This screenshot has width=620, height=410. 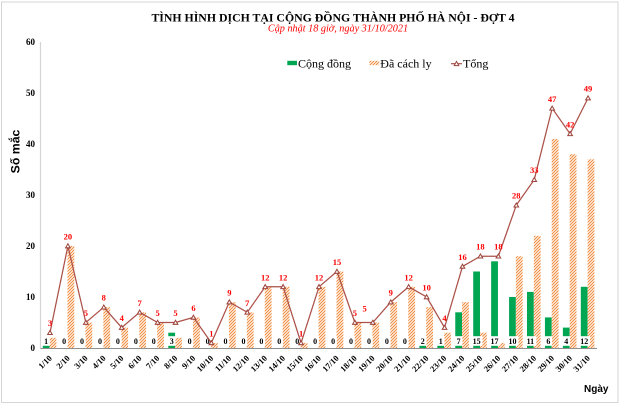 What do you see at coordinates (405, 63) in the screenshot?
I see `svg-text: Đã cách ly` at bounding box center [405, 63].